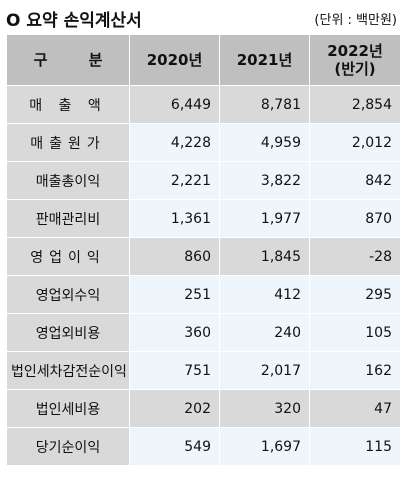  Describe the element at coordinates (264, 332) in the screenshot. I see `cell-2021: 240` at that location.